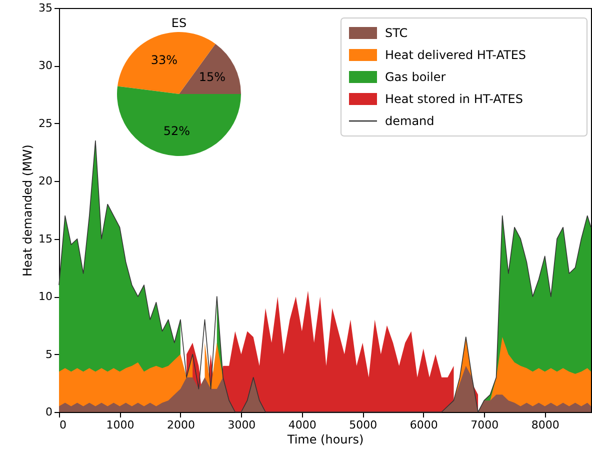 This screenshot has height=458, width=592. What do you see at coordinates (45, 8) in the screenshot?
I see `y-tick-label: 35` at bounding box center [45, 8].